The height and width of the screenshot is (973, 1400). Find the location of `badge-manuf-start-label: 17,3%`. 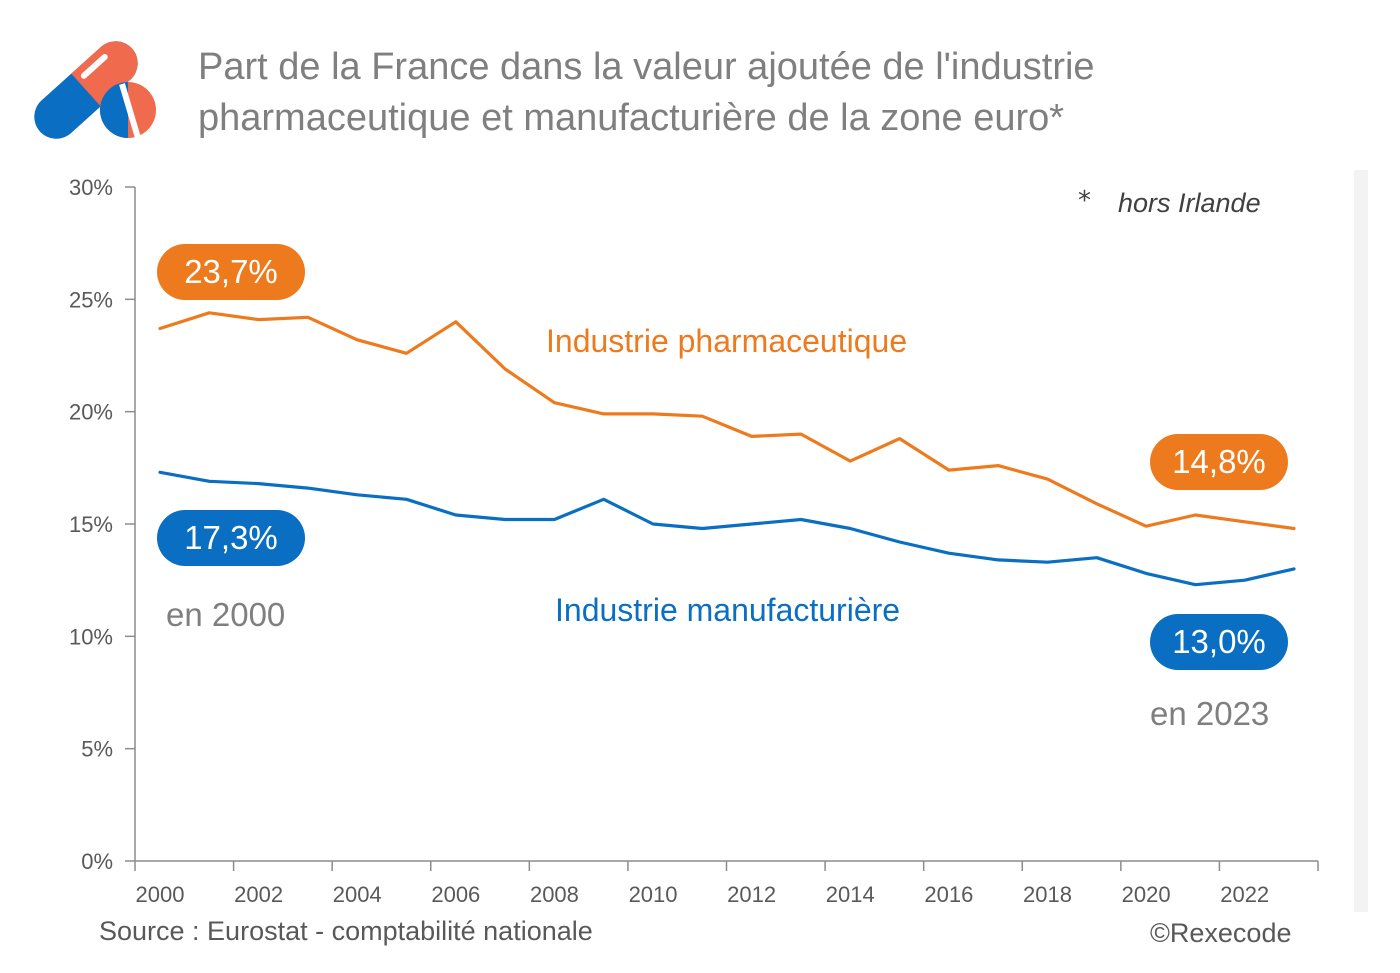

badge-manuf-start-label: 17,3% is located at coordinates (231, 537).